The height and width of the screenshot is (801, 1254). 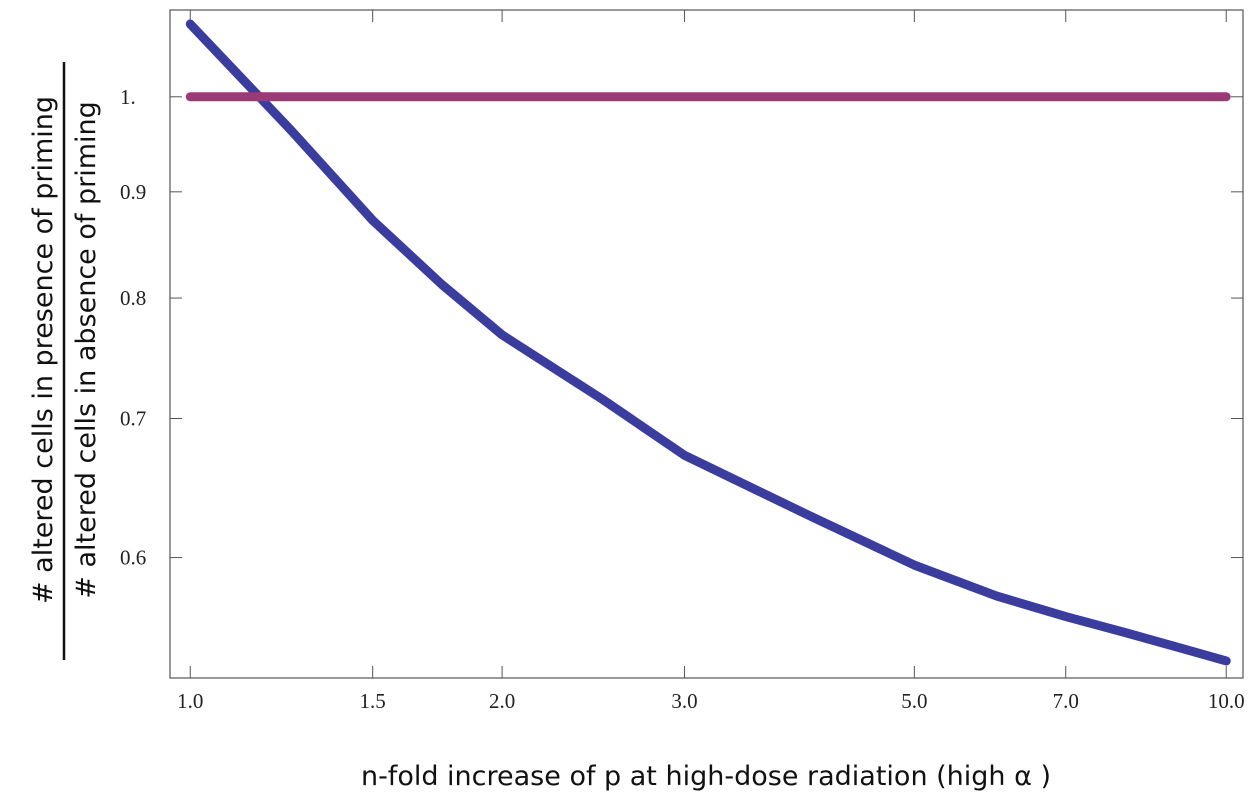 I want to click on y-tick-label: 0.6, so click(x=133, y=558).